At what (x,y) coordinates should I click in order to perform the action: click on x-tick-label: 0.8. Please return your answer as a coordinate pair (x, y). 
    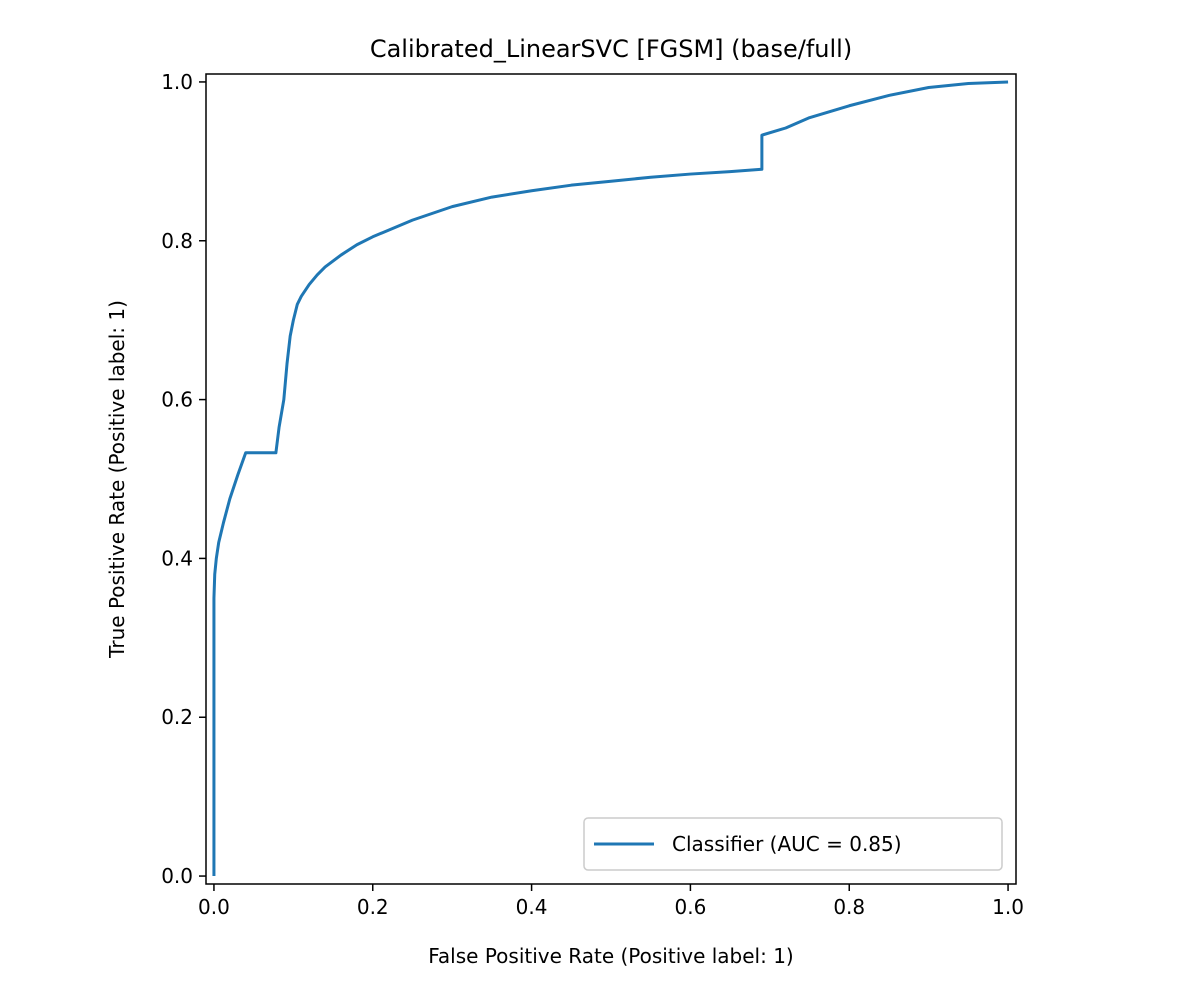
    Looking at the image, I should click on (849, 907).